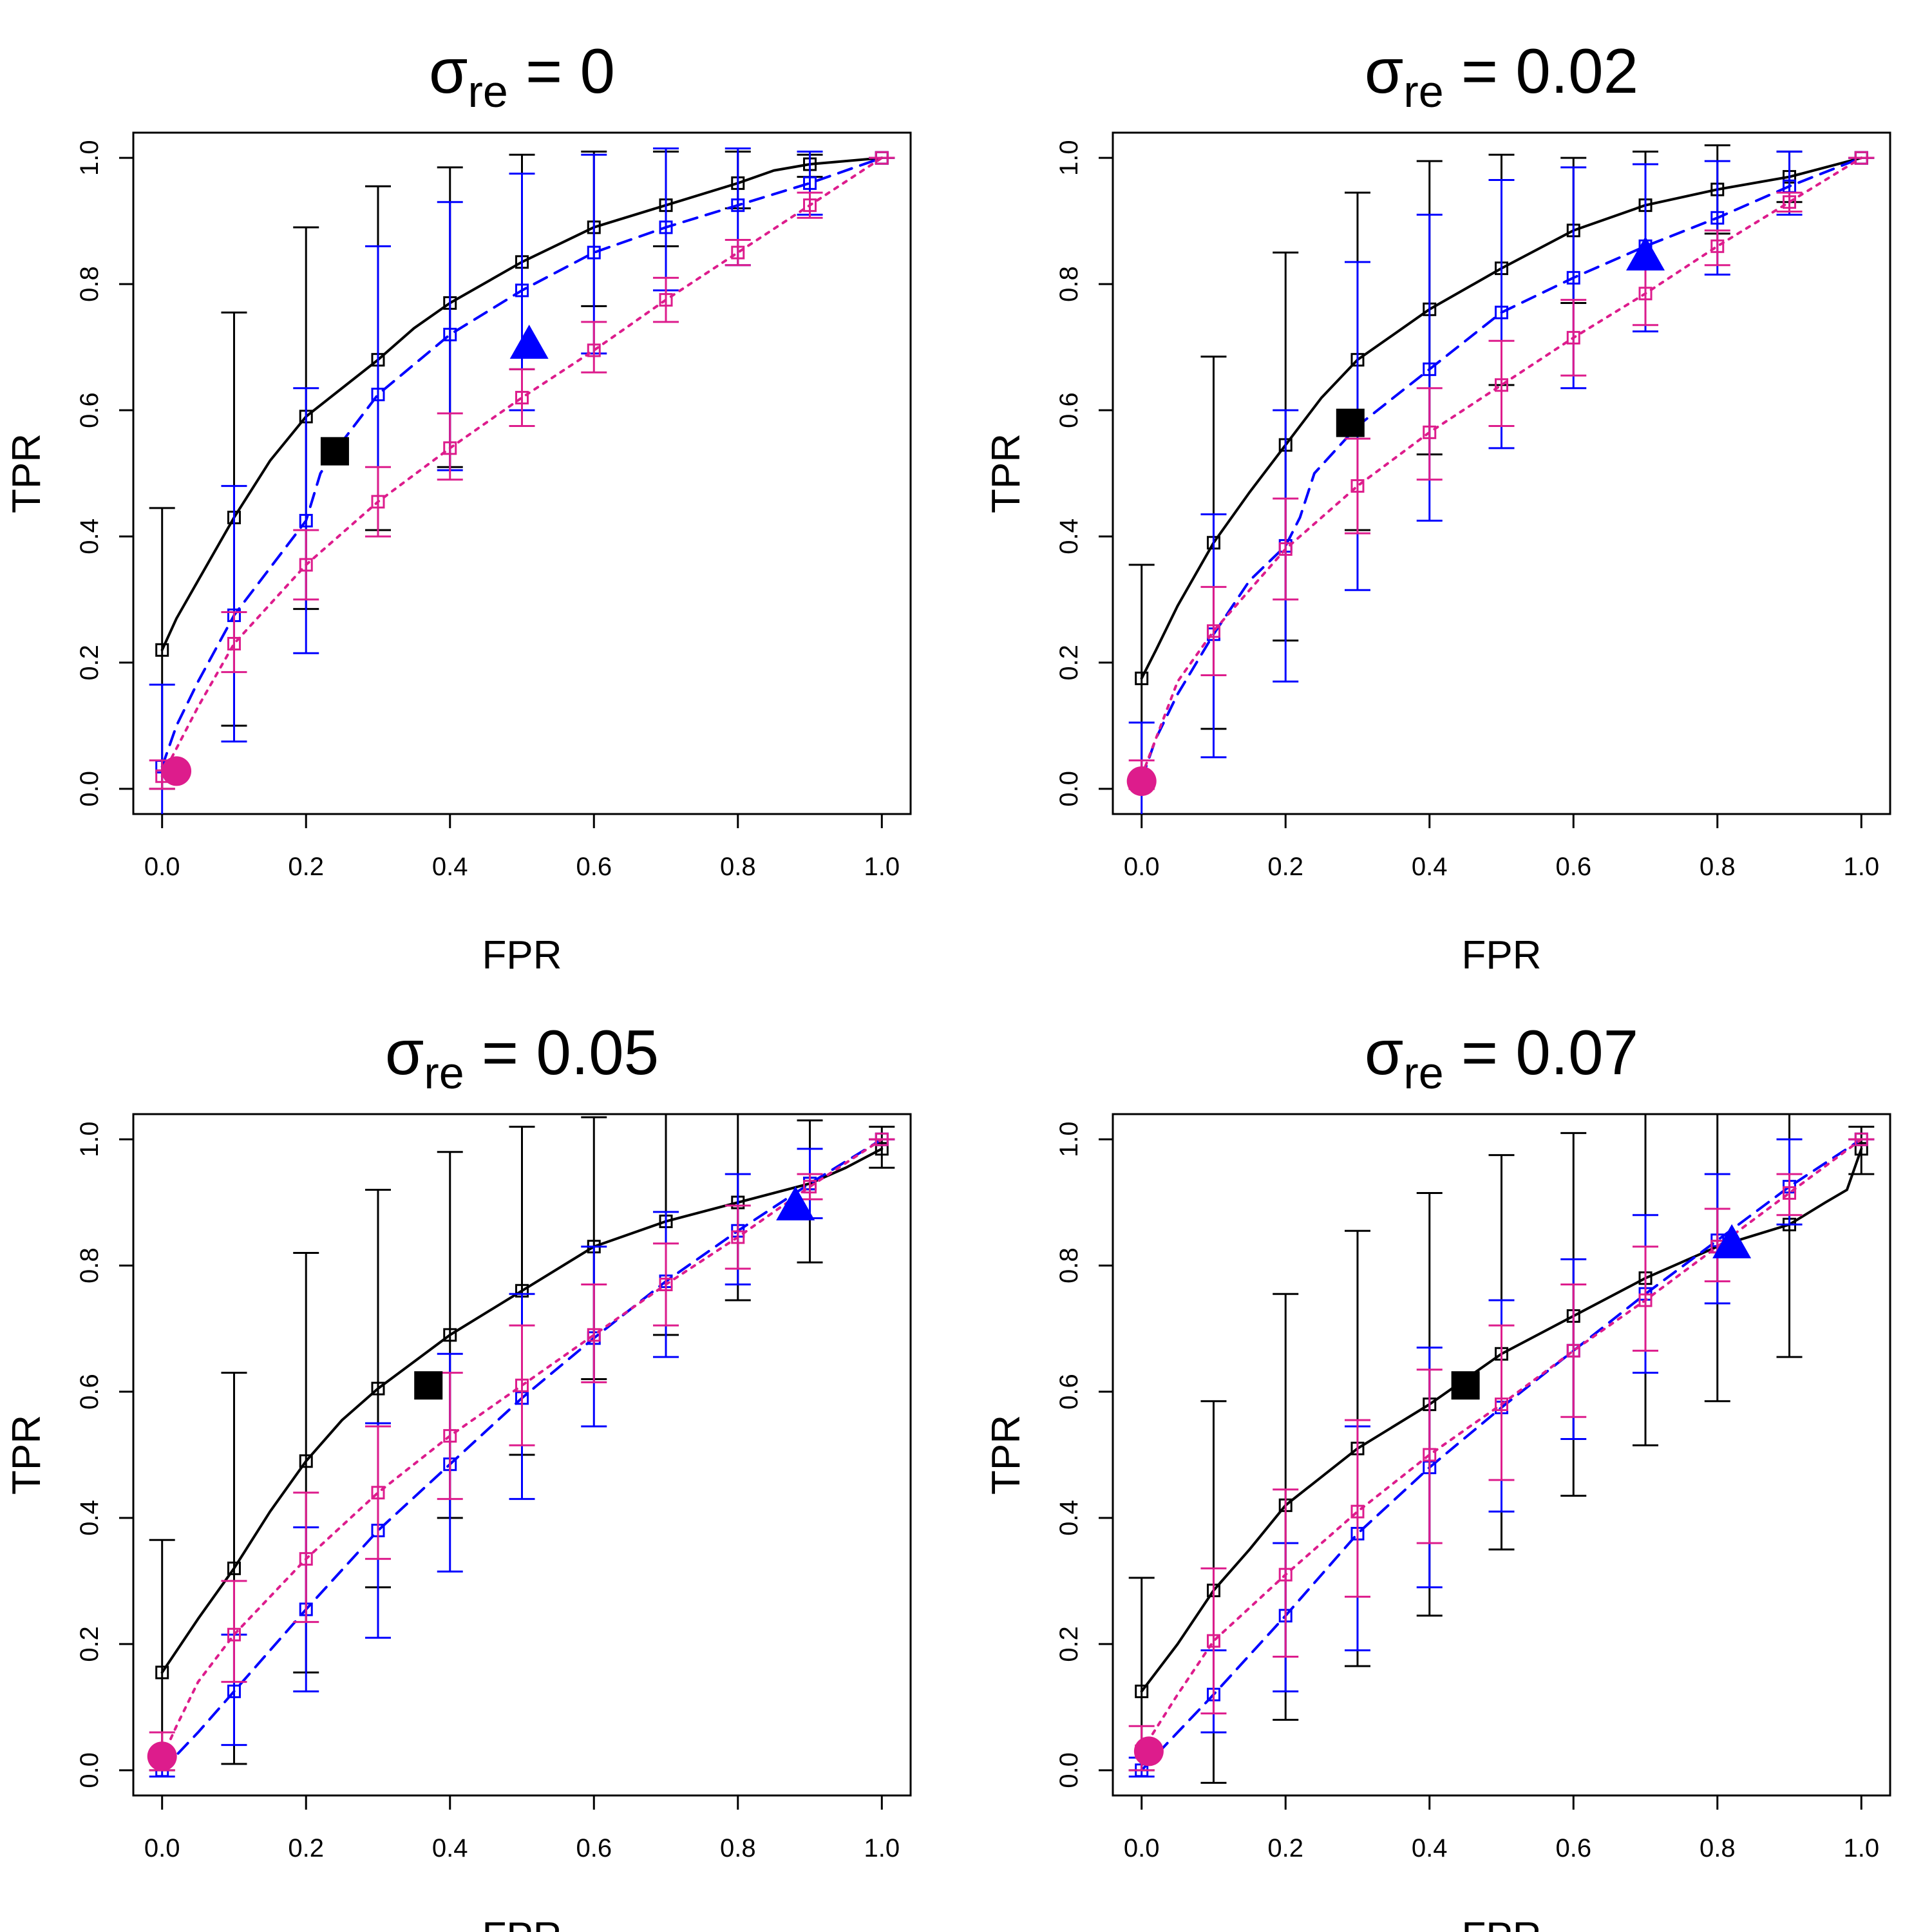 This screenshot has width=1932, height=1932. Describe the element at coordinates (1502, 76) in the screenshot. I see `panel-title: σre = 0.02` at that location.